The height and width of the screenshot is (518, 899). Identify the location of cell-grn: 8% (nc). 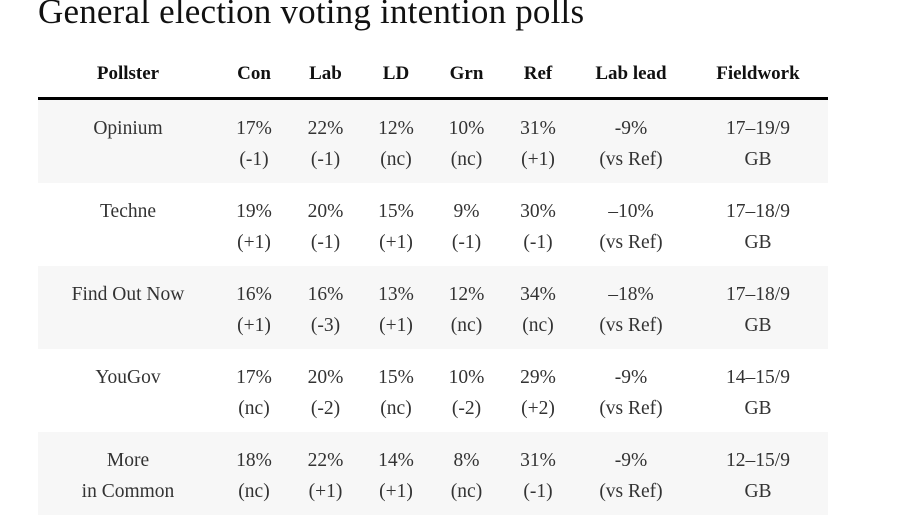
(466, 473).